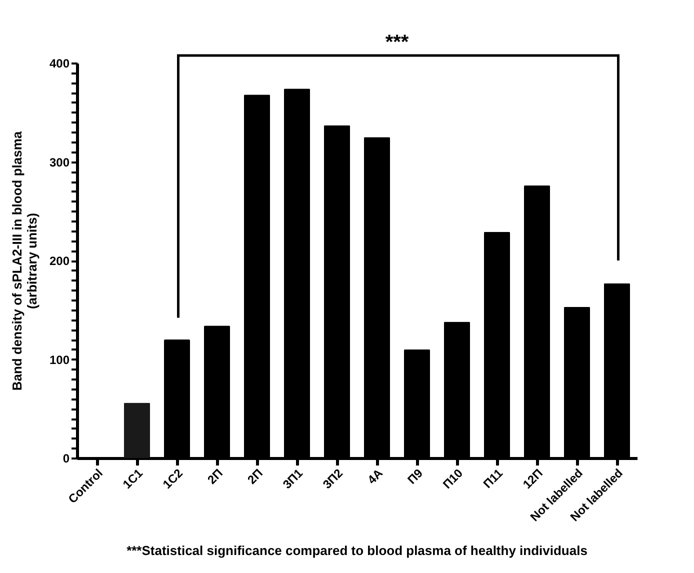  What do you see at coordinates (133, 479) in the screenshot?
I see `x-tick-label: 1C1` at bounding box center [133, 479].